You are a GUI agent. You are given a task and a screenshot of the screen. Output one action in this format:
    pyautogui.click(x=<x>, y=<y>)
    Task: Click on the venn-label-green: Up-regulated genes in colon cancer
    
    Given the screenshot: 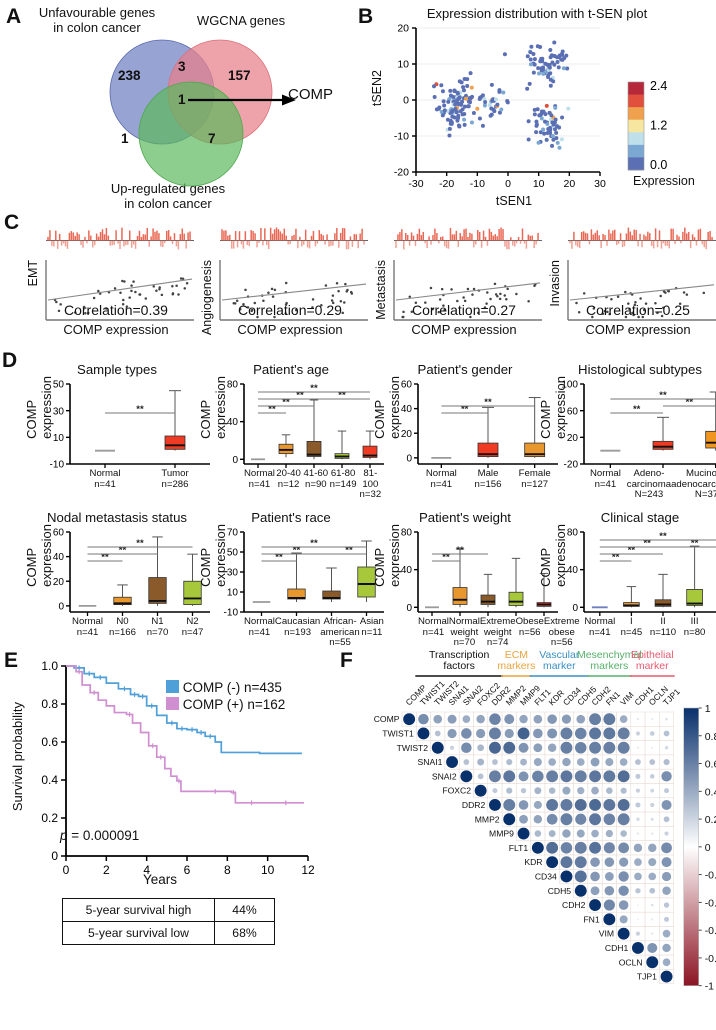 What is the action you would take?
    pyautogui.click(x=168, y=196)
    